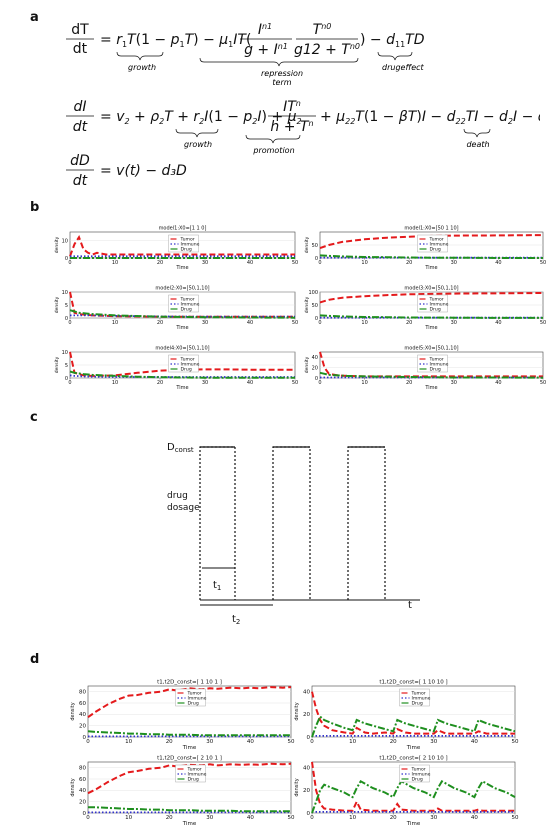 Image resolution: width=560 pixels, height=840 pixels. I want to click on chart-title: t1,t2D_const=[ 1 10 10 ], so click(413, 683).